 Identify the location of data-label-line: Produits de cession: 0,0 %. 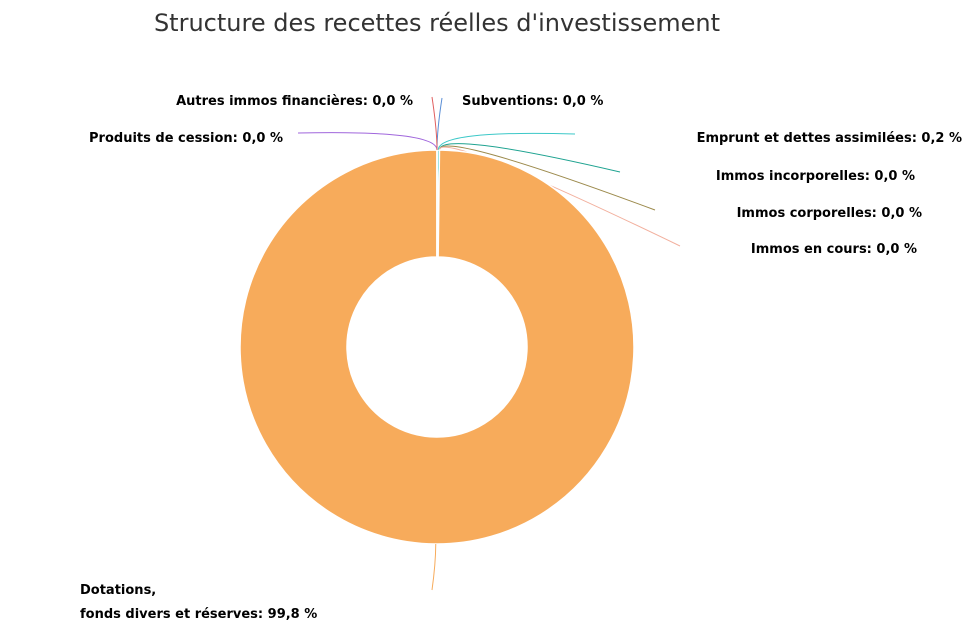
(186, 138).